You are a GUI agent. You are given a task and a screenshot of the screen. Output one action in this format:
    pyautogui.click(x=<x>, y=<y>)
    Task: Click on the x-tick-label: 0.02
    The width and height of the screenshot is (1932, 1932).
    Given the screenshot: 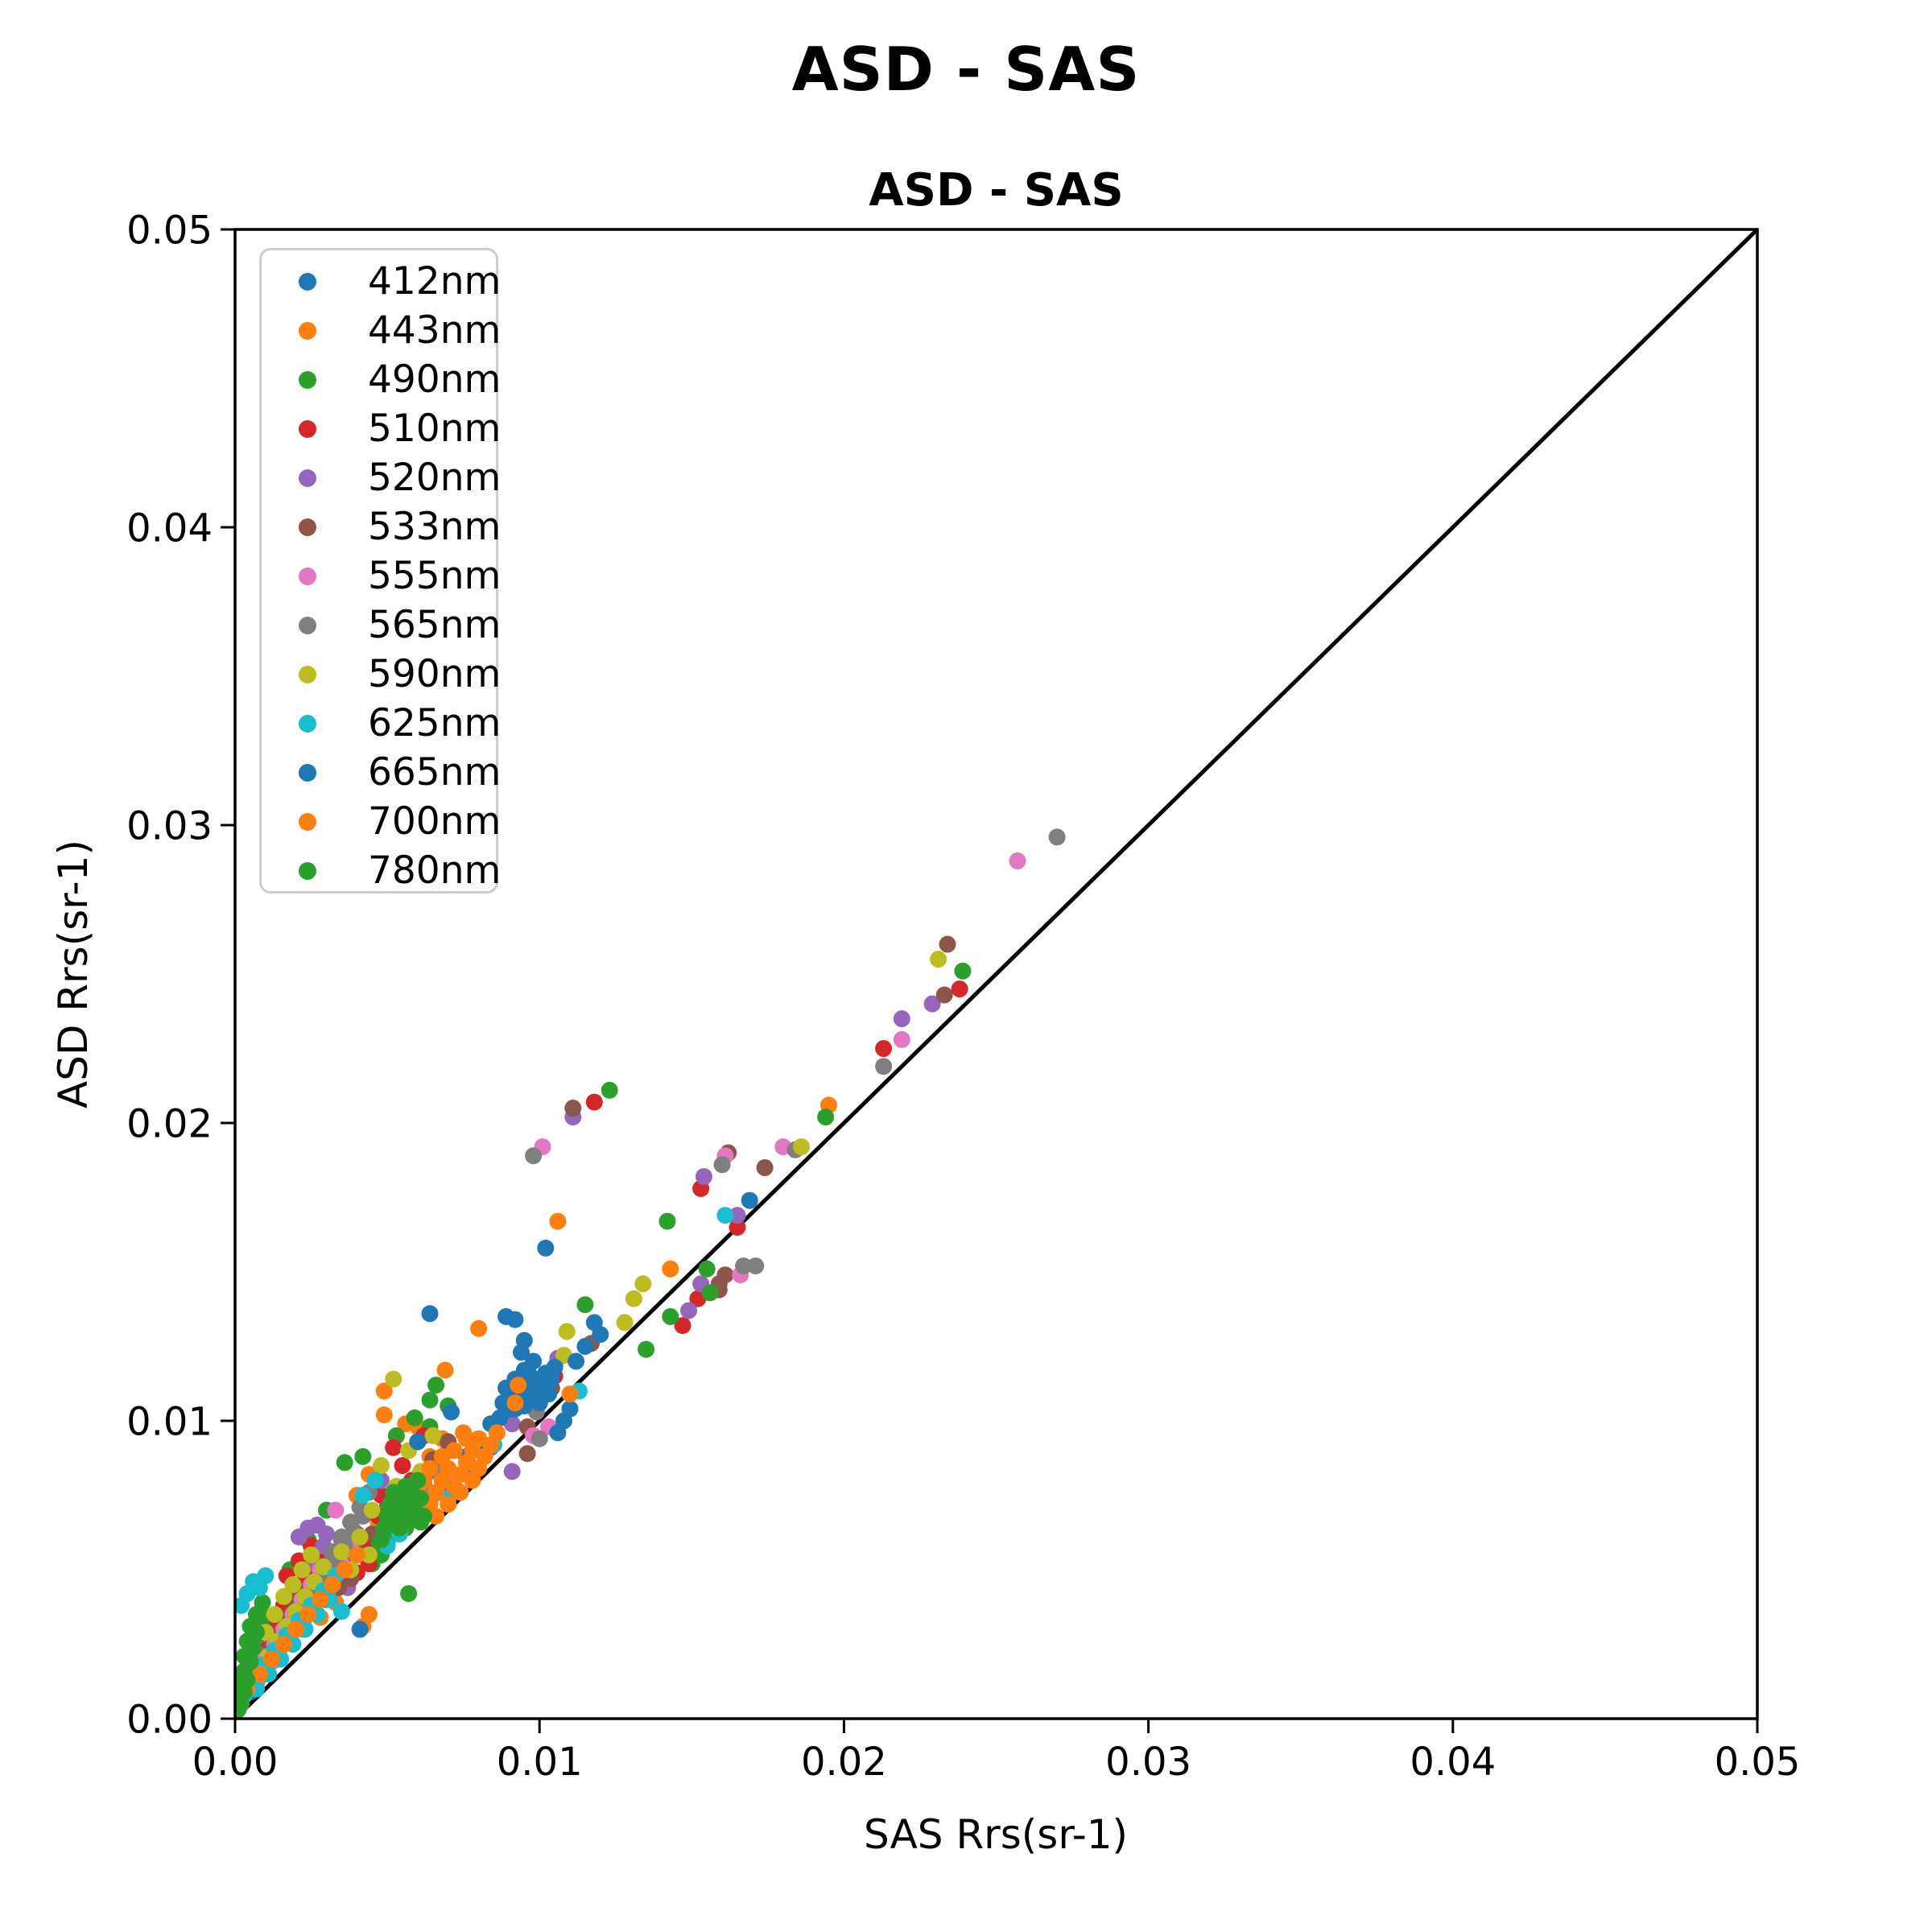 What is the action you would take?
    pyautogui.click(x=844, y=1763)
    